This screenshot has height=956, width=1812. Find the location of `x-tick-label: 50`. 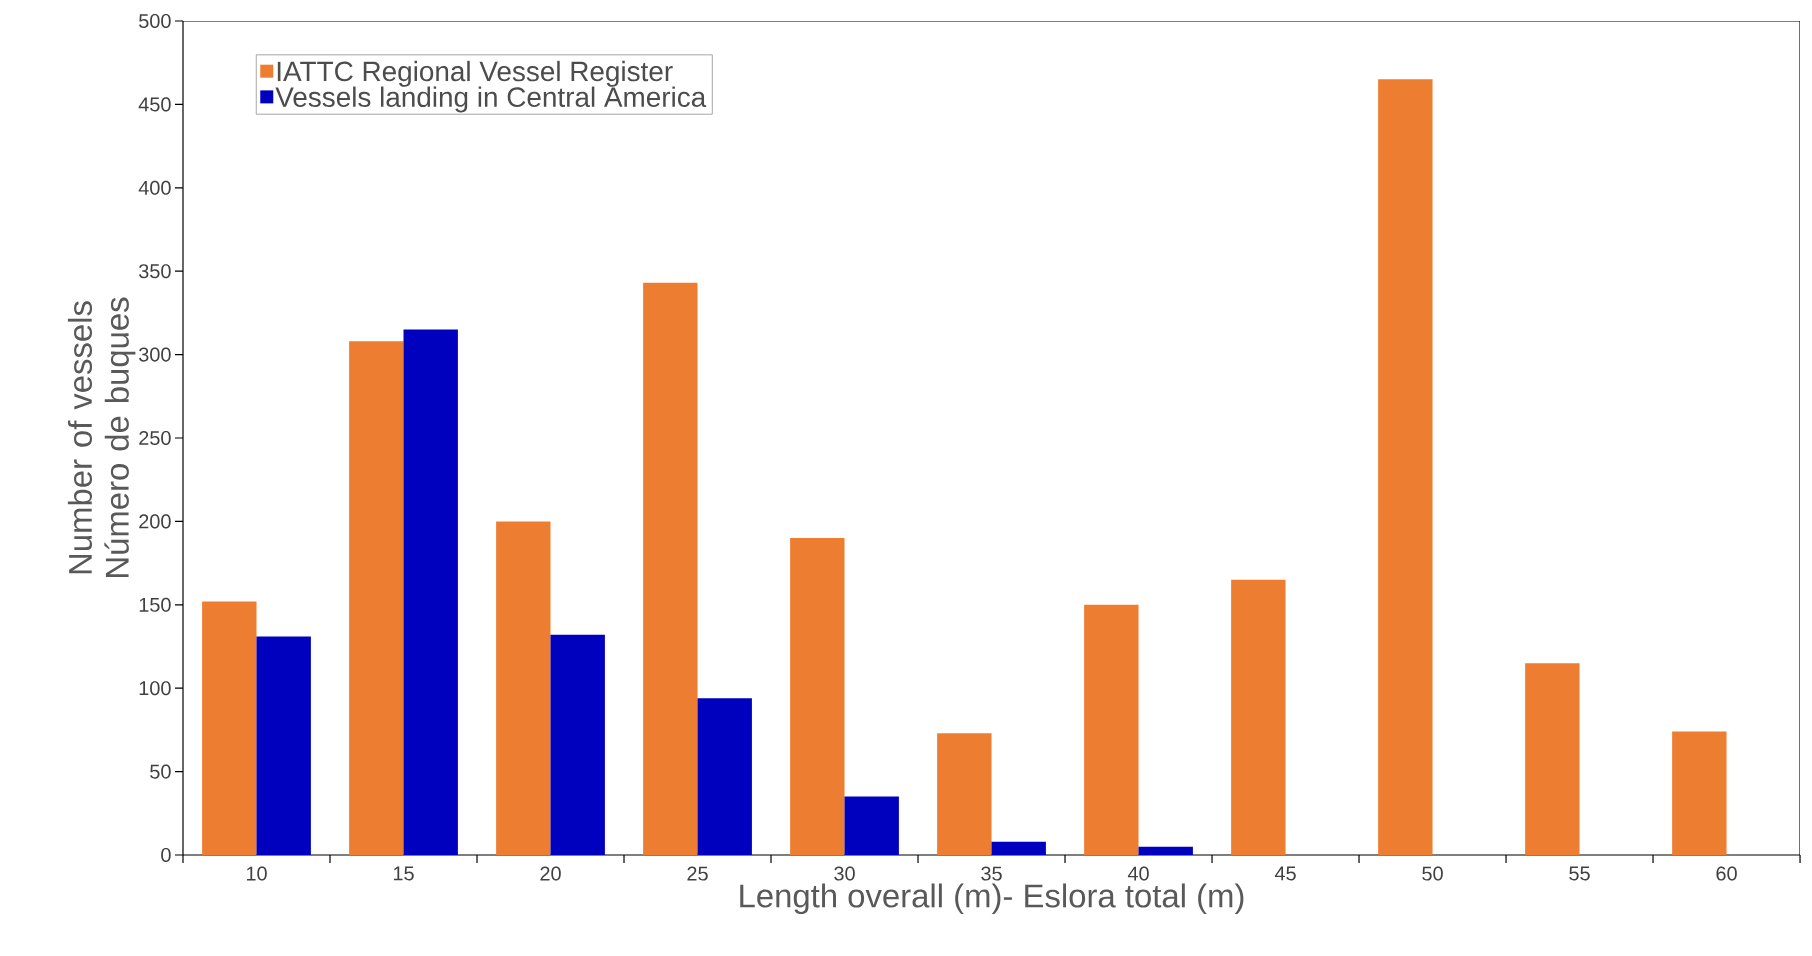

x-tick-label: 50 is located at coordinates (1432, 873).